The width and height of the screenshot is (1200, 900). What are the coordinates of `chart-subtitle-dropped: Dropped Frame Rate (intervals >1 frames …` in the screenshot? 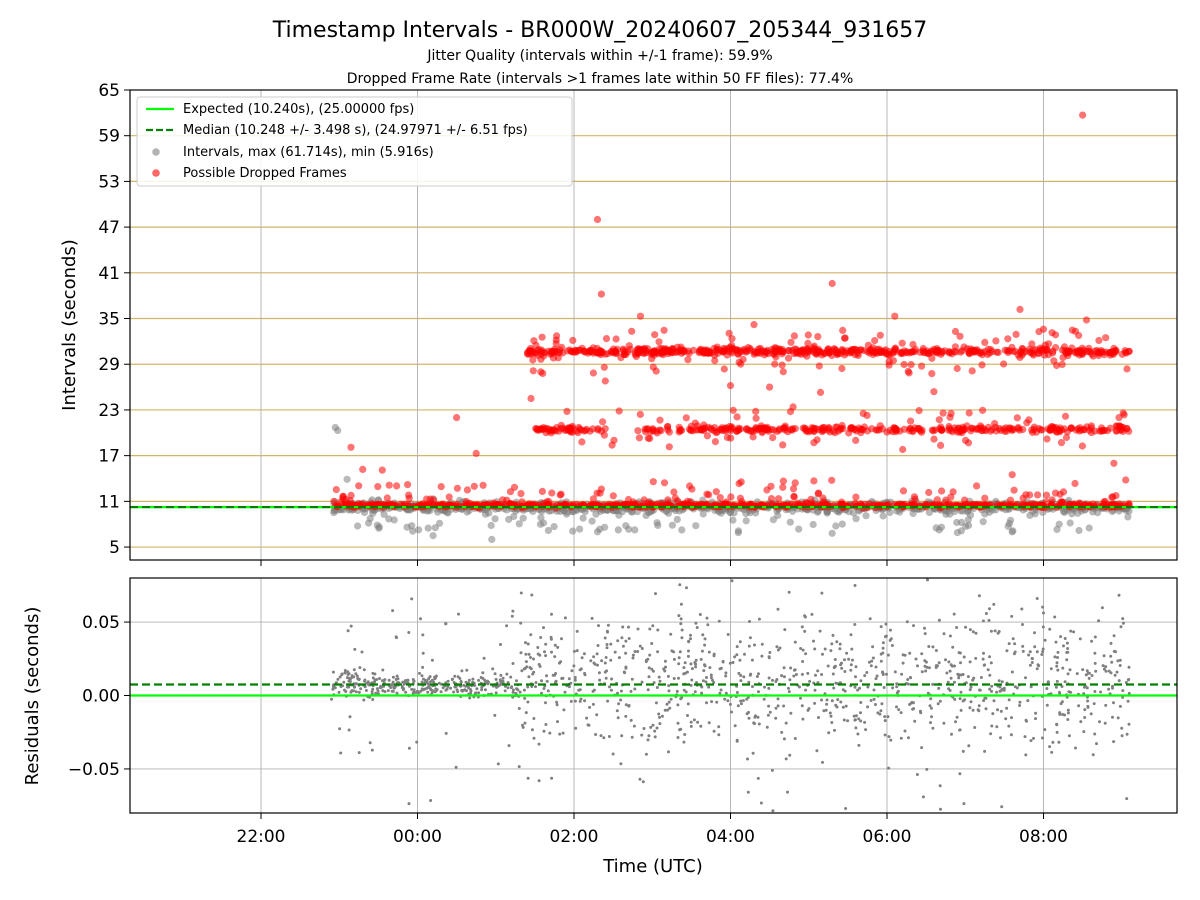 It's located at (600, 79).